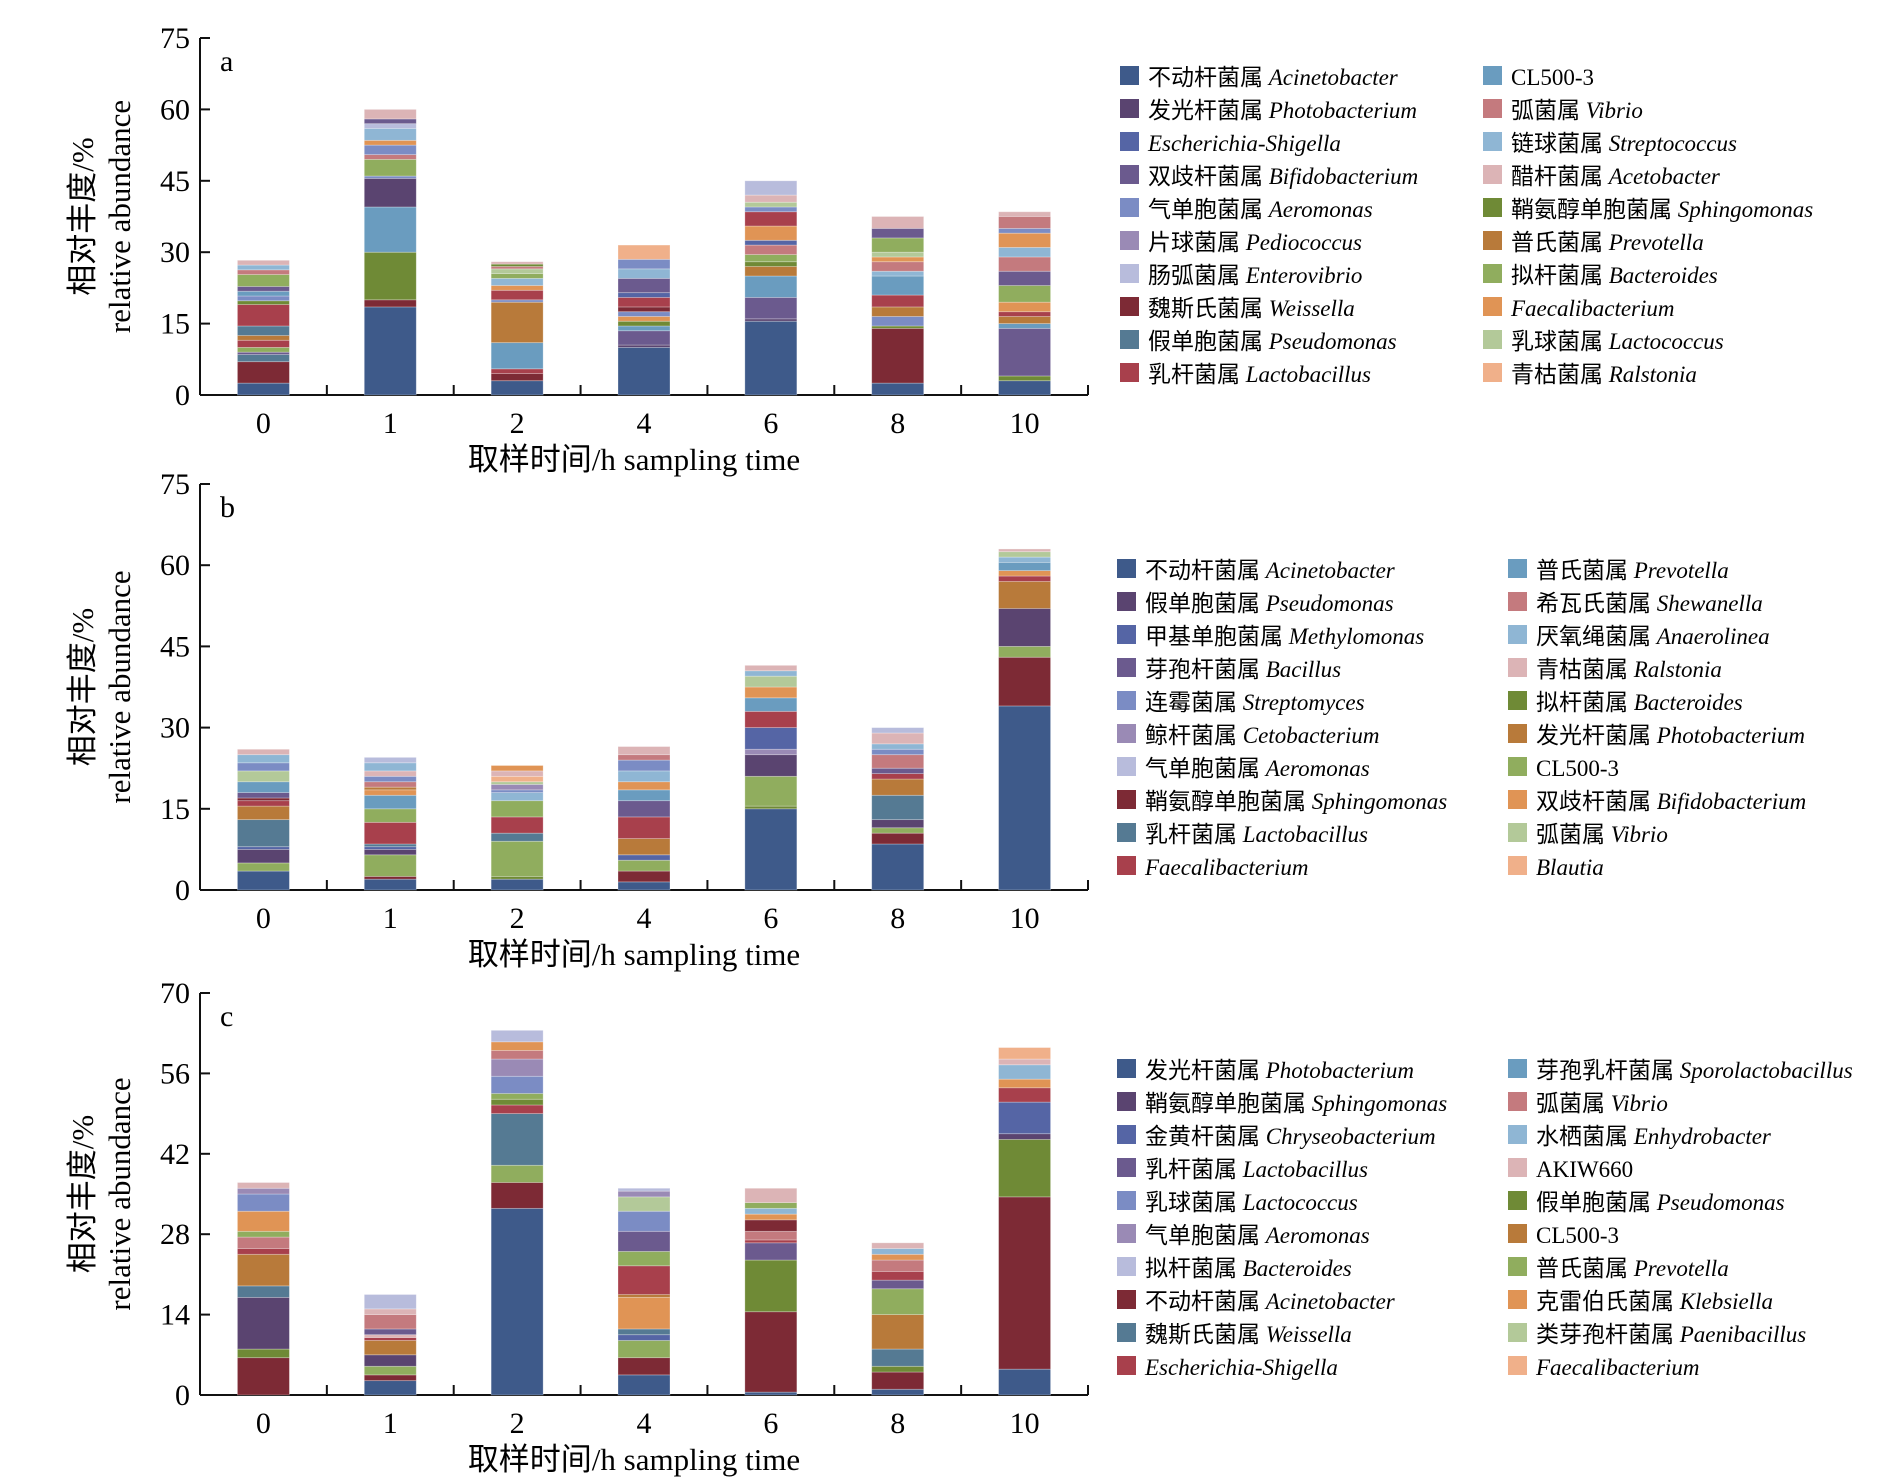 This screenshot has width=1901, height=1477. Describe the element at coordinates (175, 1234) in the screenshot. I see `y-tick-label: 28` at that location.